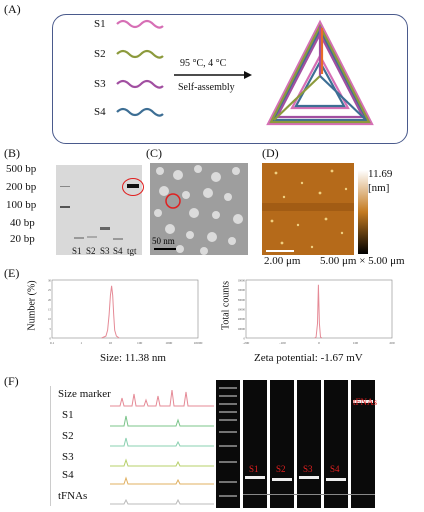 The image size is (424, 512). What do you see at coordinates (105, 251) in the screenshot?
I see `lane-label-s3: S3` at bounding box center [105, 251].